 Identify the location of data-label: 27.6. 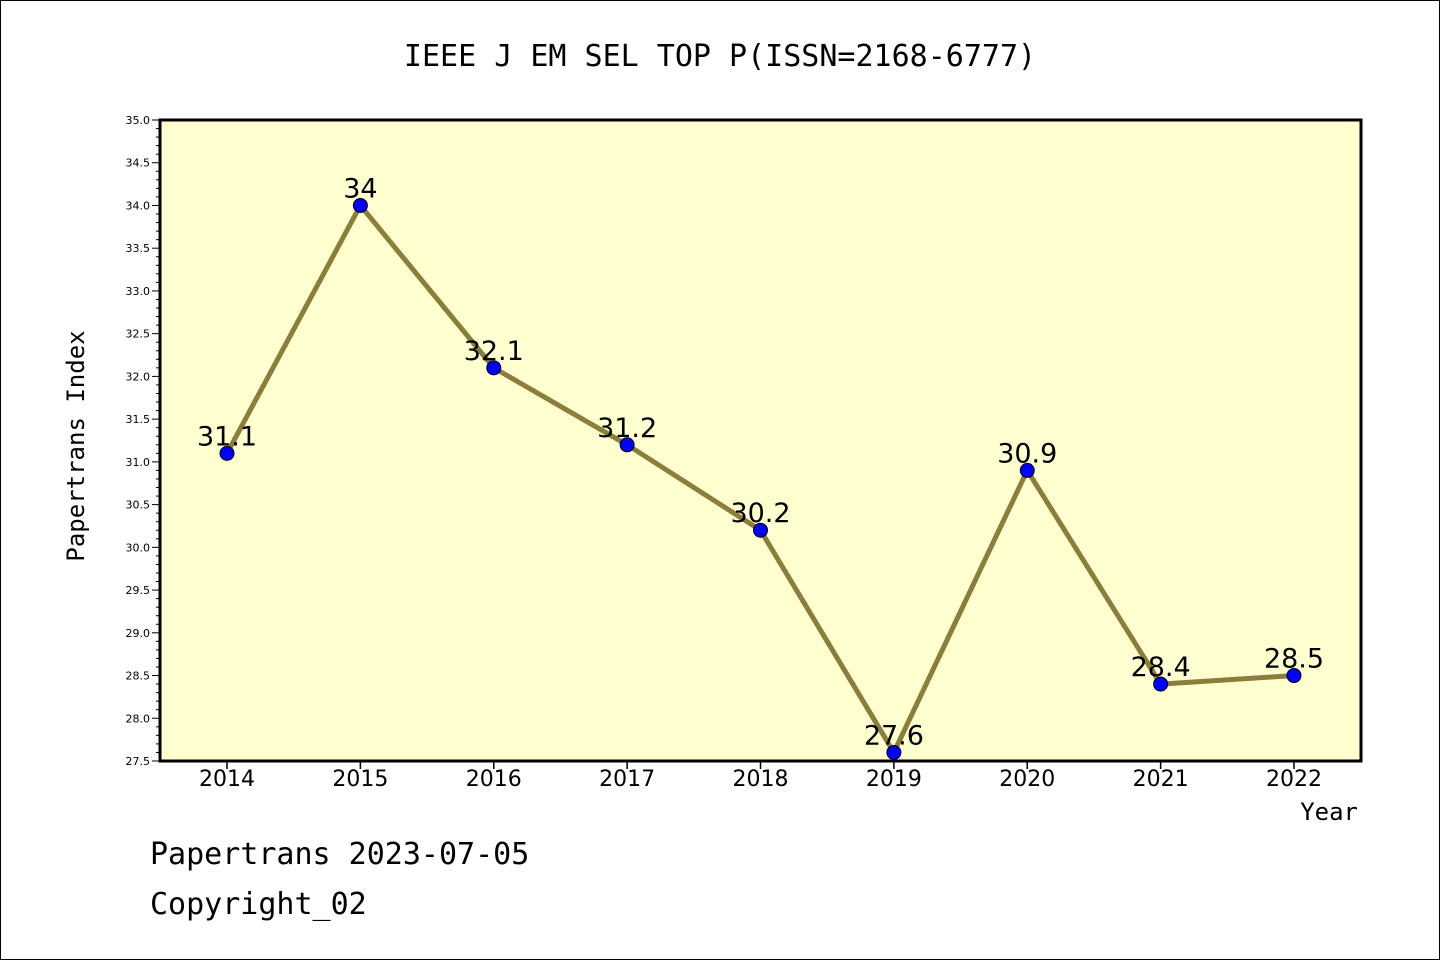
(894, 735).